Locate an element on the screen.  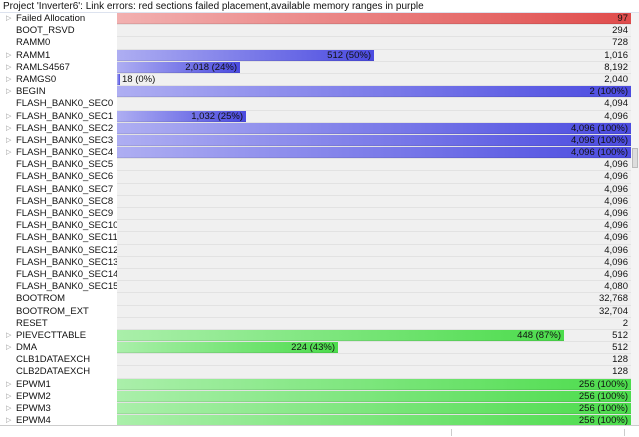
memory-name-cell: ▷ EPWM4 is located at coordinates (58, 420).